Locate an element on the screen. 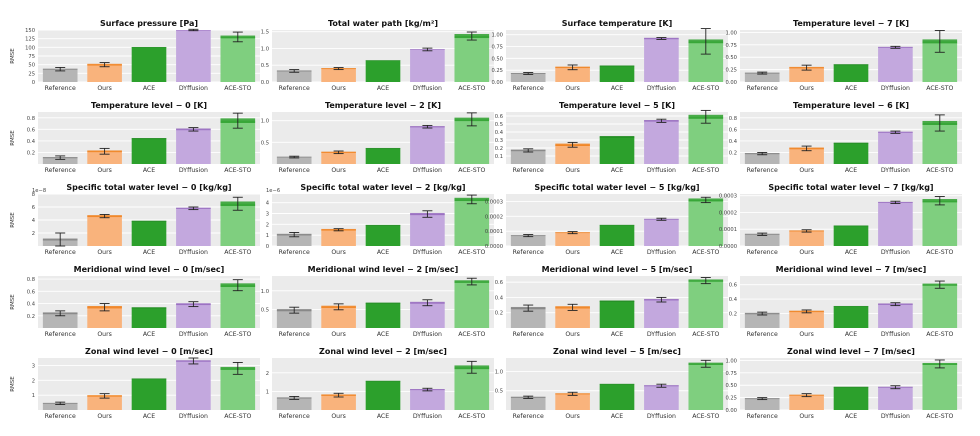  y-tick-label: 50 is located at coordinates (31, 66).